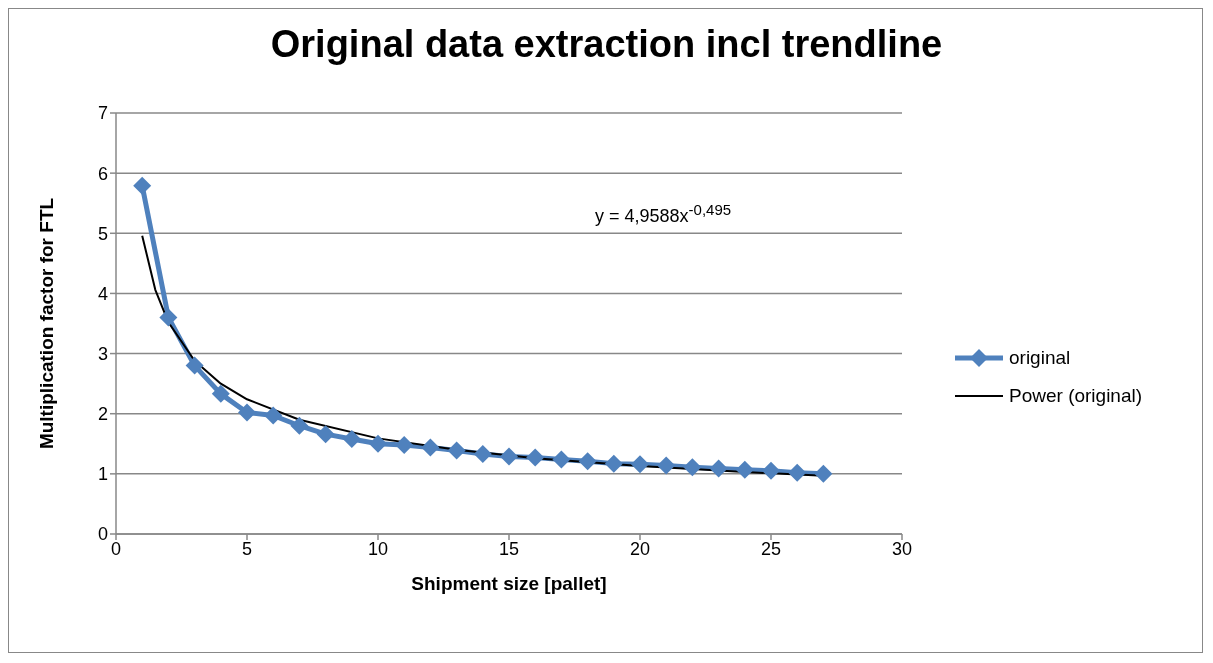  I want to click on y-axis-title: Multiplication factor for FTL, so click(46, 323).